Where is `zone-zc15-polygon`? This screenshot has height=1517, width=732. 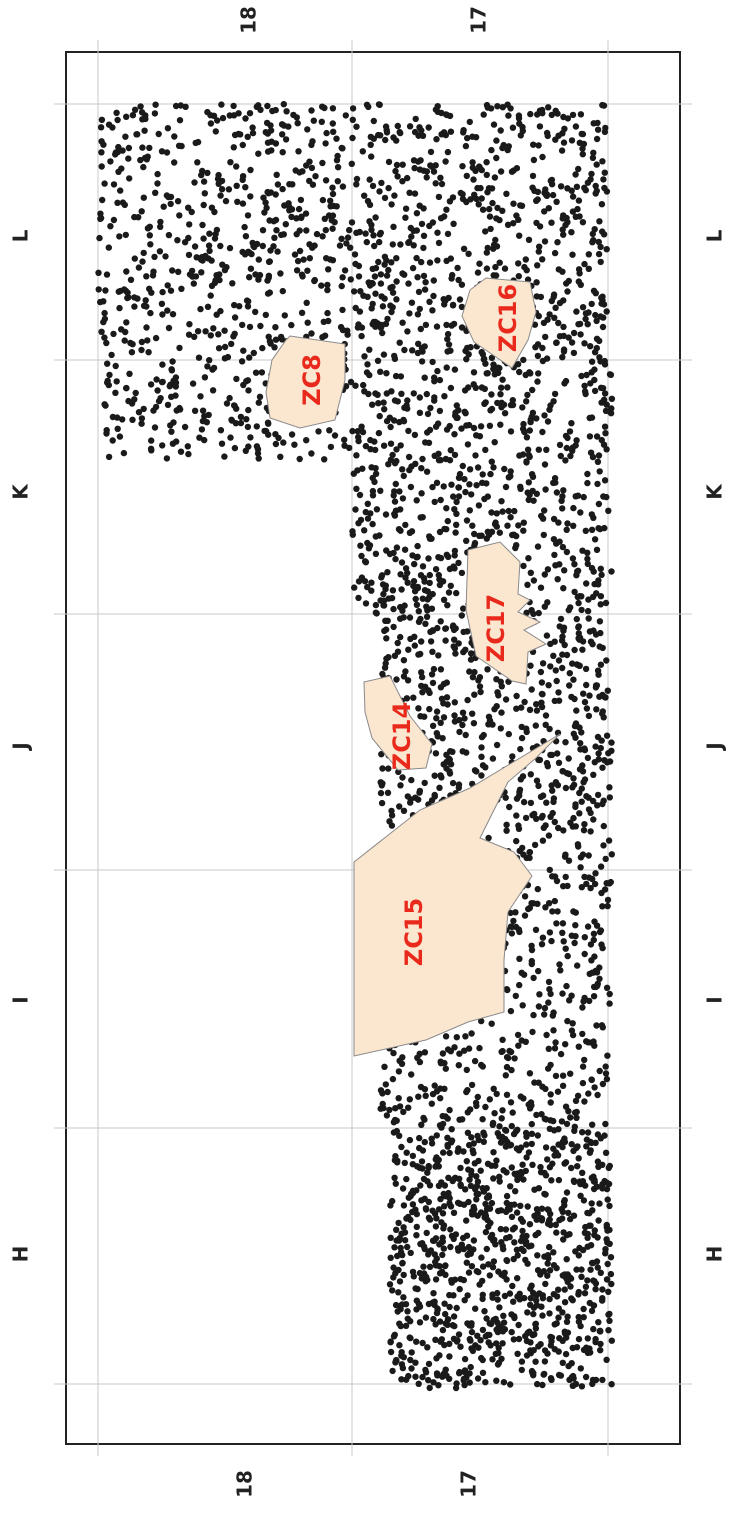 zone-zc15-polygon is located at coordinates (457, 895).